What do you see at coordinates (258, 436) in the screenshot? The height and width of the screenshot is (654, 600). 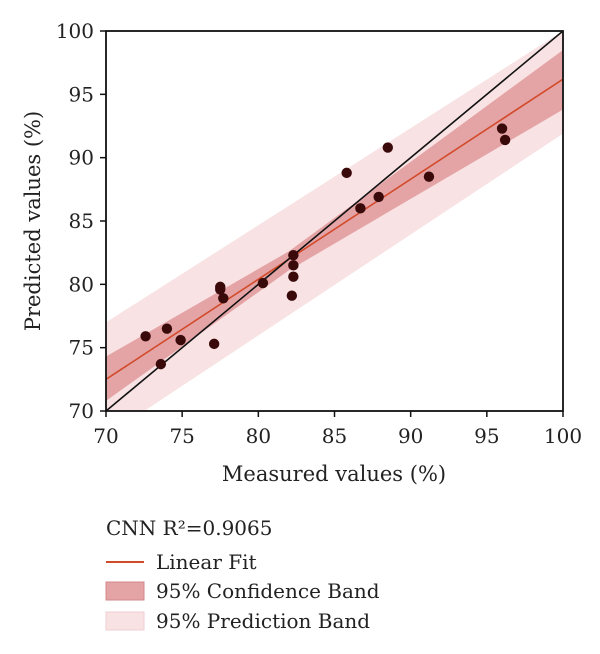 I see `x-tick-label-80: 80` at bounding box center [258, 436].